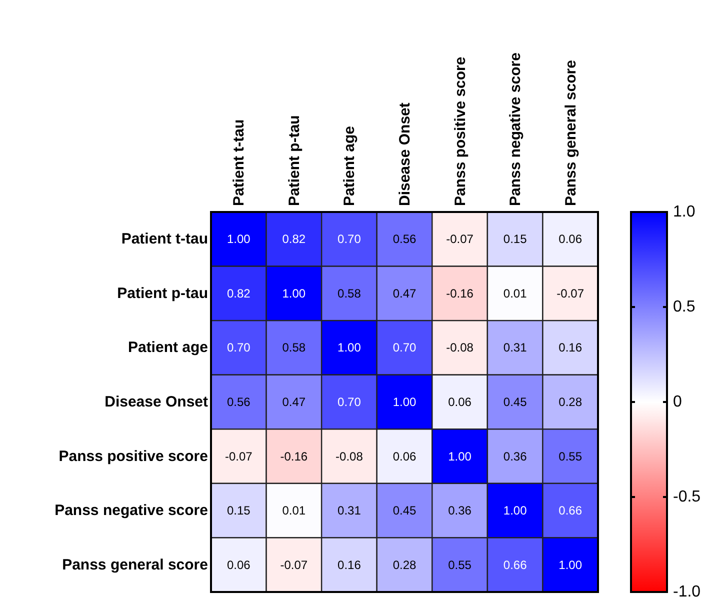  Describe the element at coordinates (294, 160) in the screenshot. I see `x-tick-label: Patient p-tau` at that location.